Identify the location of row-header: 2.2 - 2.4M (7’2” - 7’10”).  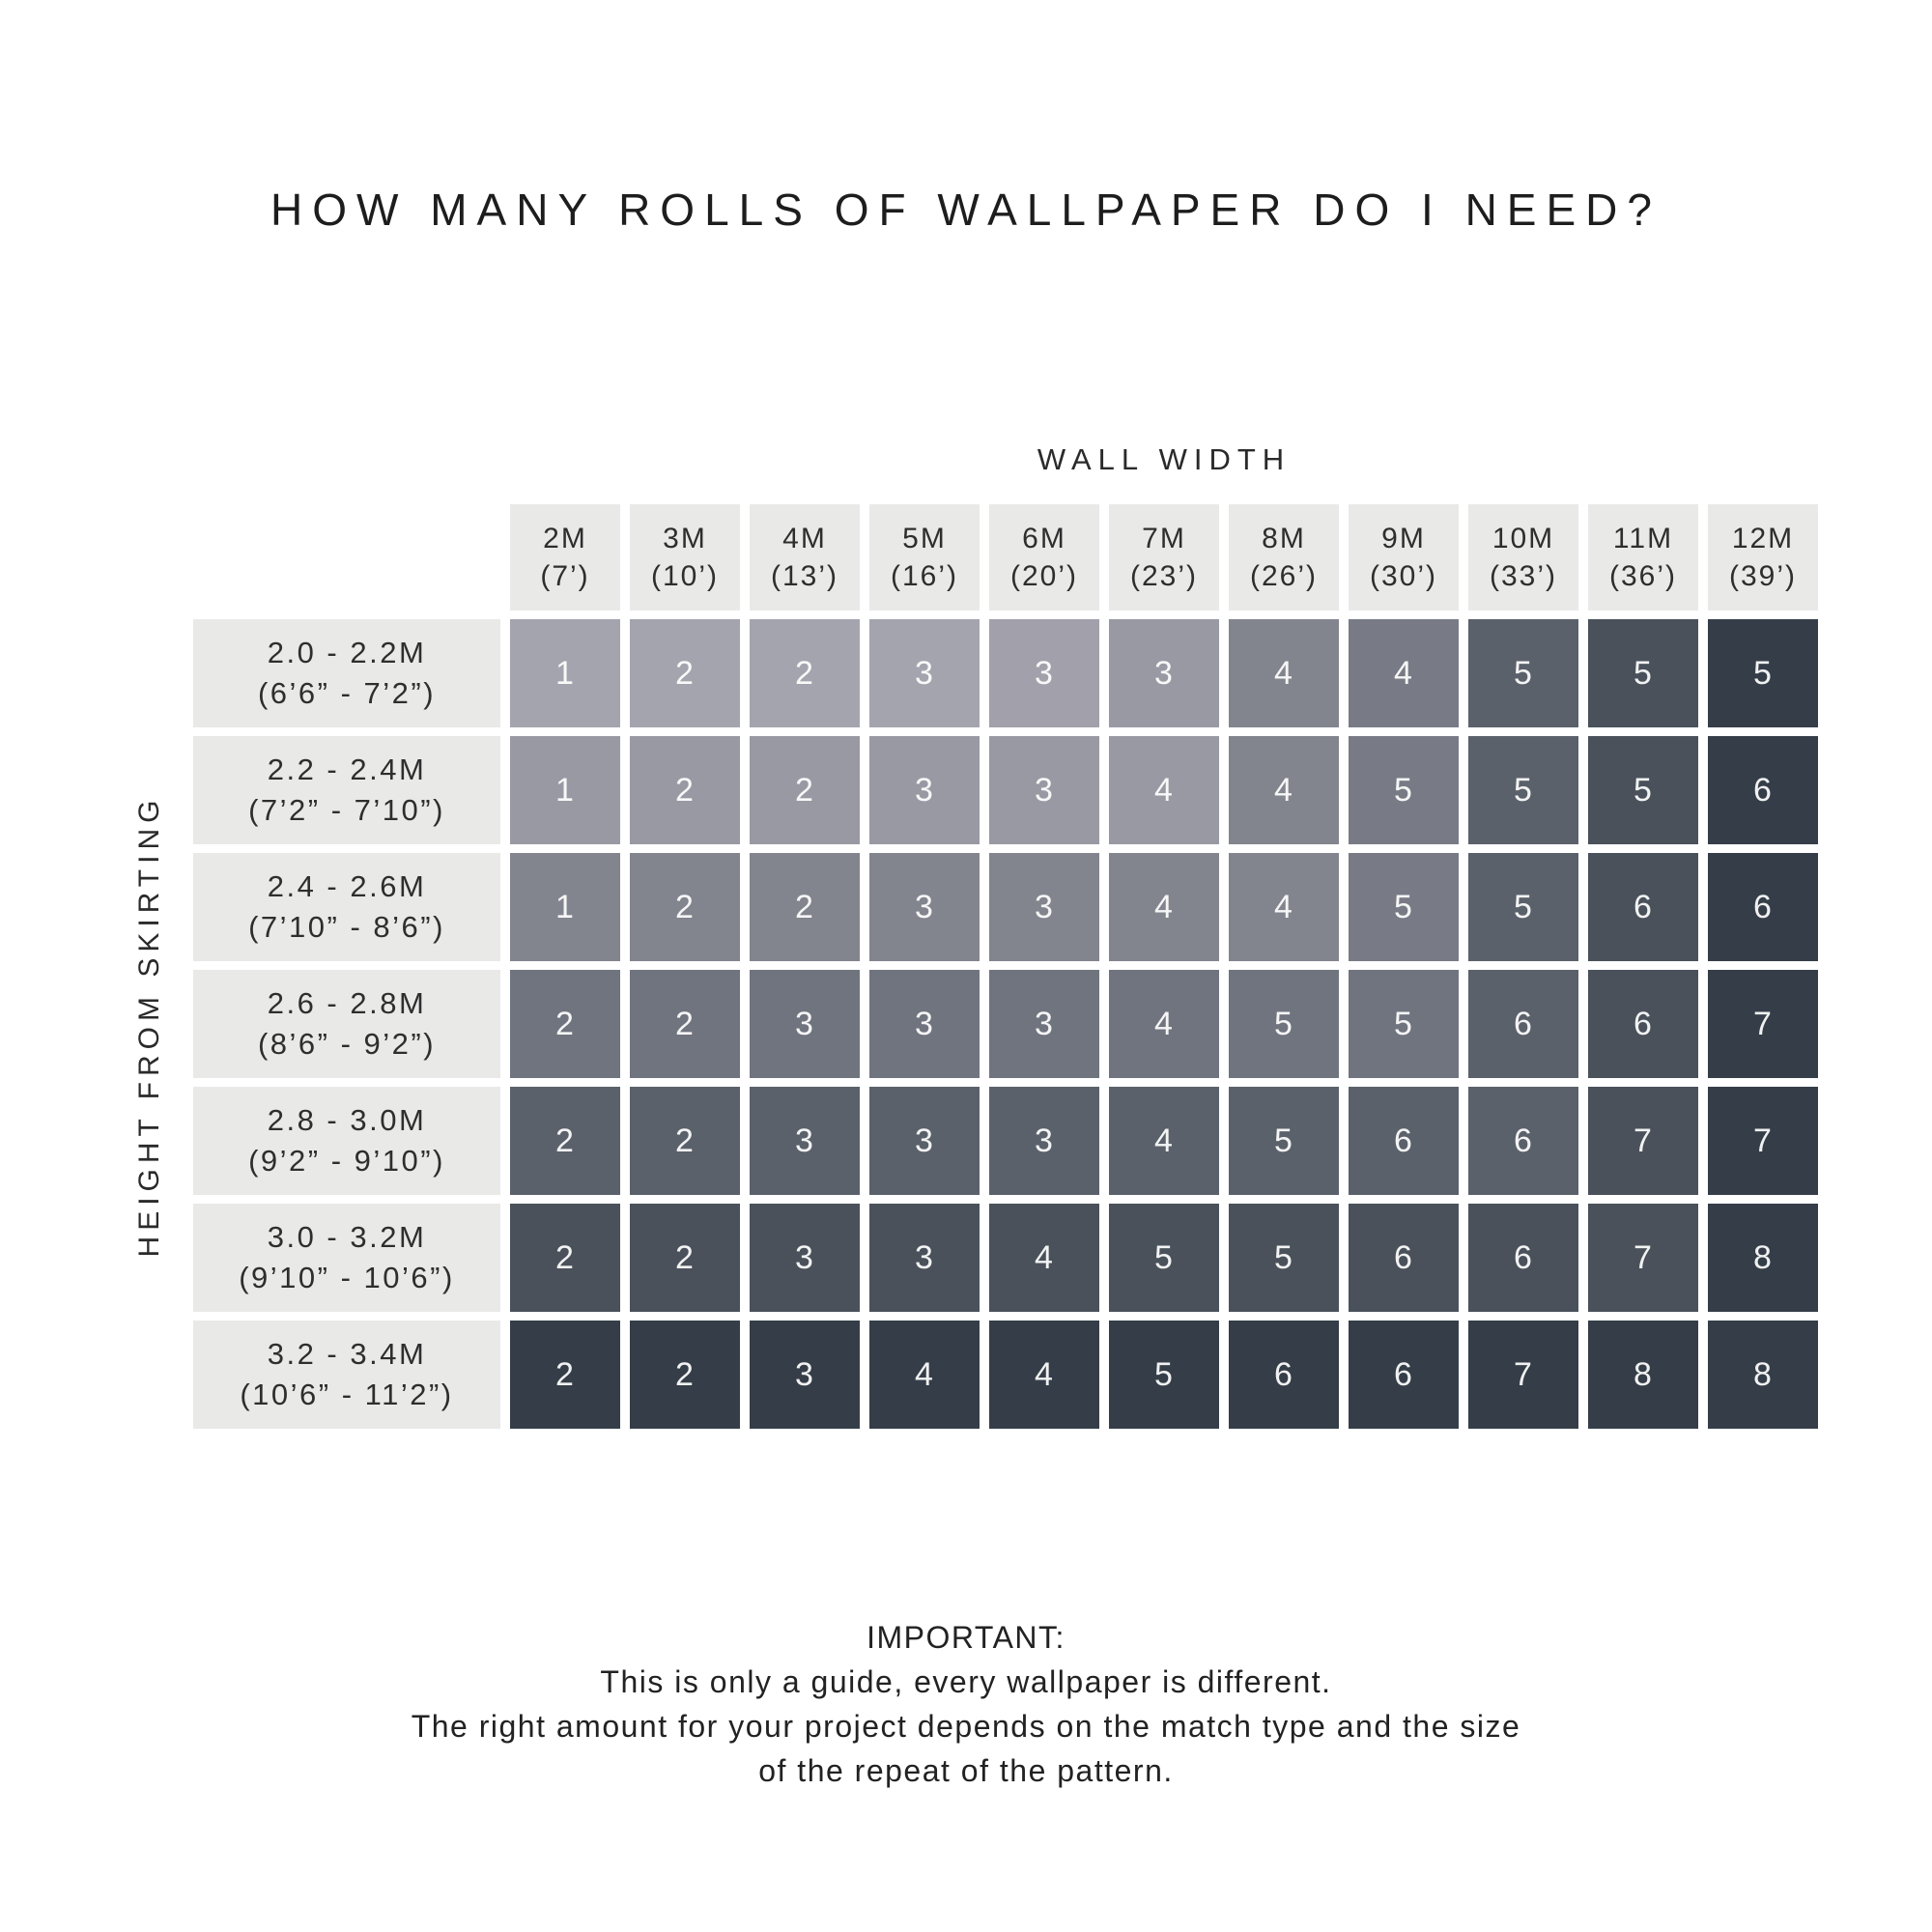
(346, 790).